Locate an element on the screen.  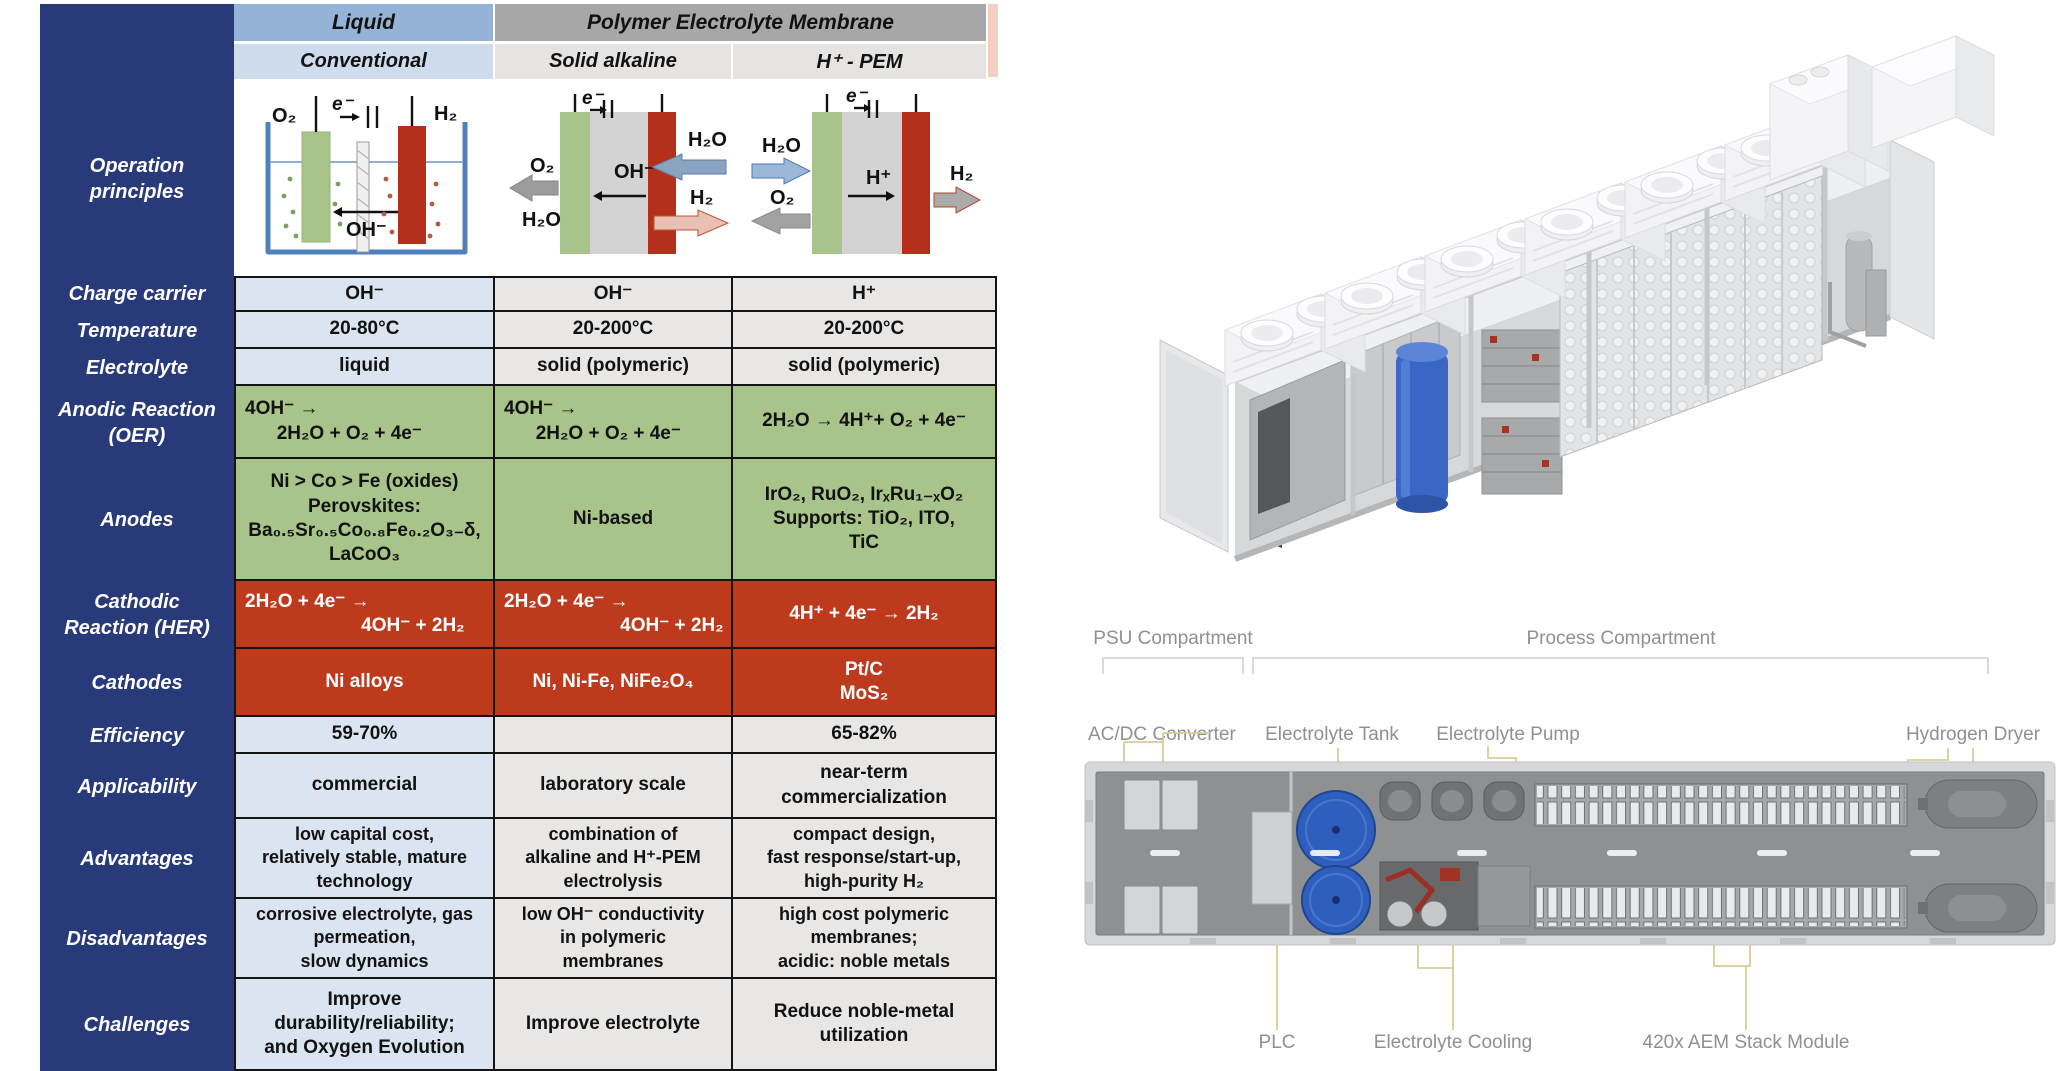
row-label-electrolyte: Electrolyte is located at coordinates (137, 367).